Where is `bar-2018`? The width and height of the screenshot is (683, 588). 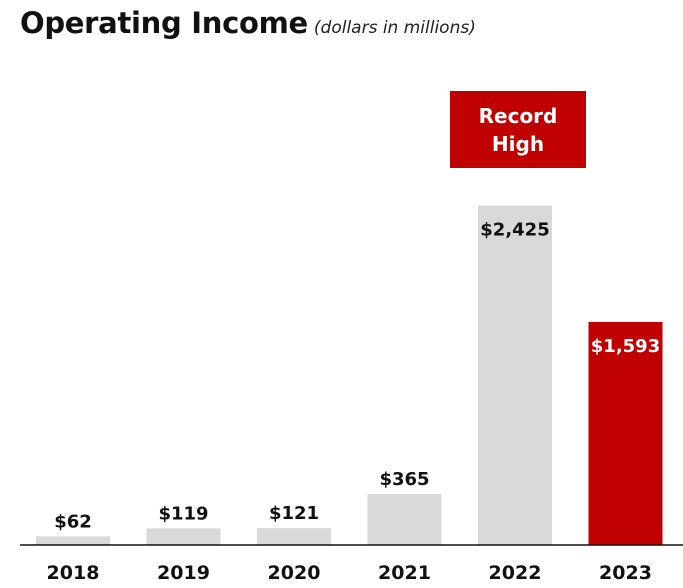 bar-2018 is located at coordinates (73, 540).